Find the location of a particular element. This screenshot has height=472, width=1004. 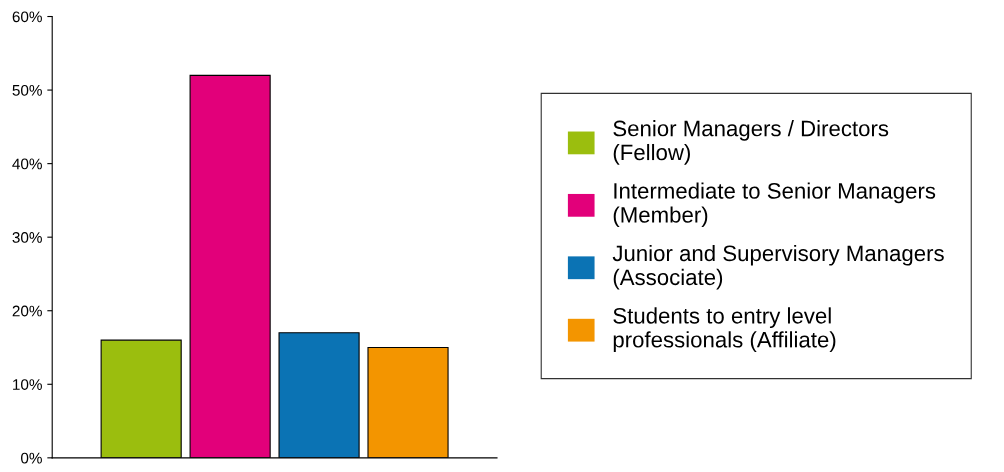

legend-label: Students to entry level professionals (Affiliate) is located at coordinates (724, 329).